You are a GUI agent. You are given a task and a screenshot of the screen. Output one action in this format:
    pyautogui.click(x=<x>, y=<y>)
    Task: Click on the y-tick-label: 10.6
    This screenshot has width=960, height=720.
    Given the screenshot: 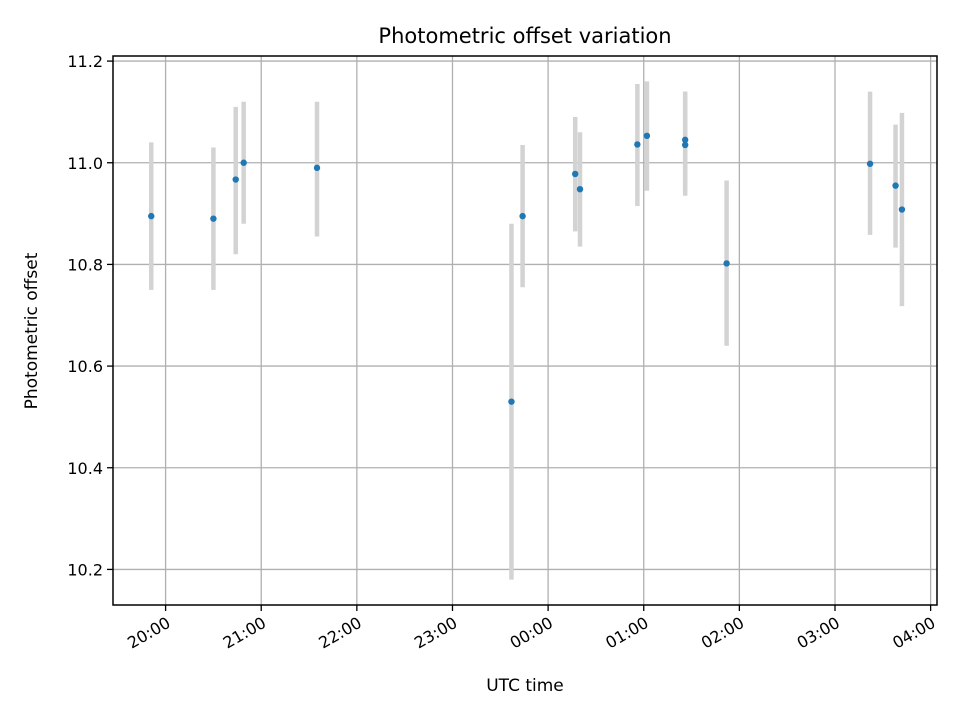 What is the action you would take?
    pyautogui.click(x=85, y=366)
    